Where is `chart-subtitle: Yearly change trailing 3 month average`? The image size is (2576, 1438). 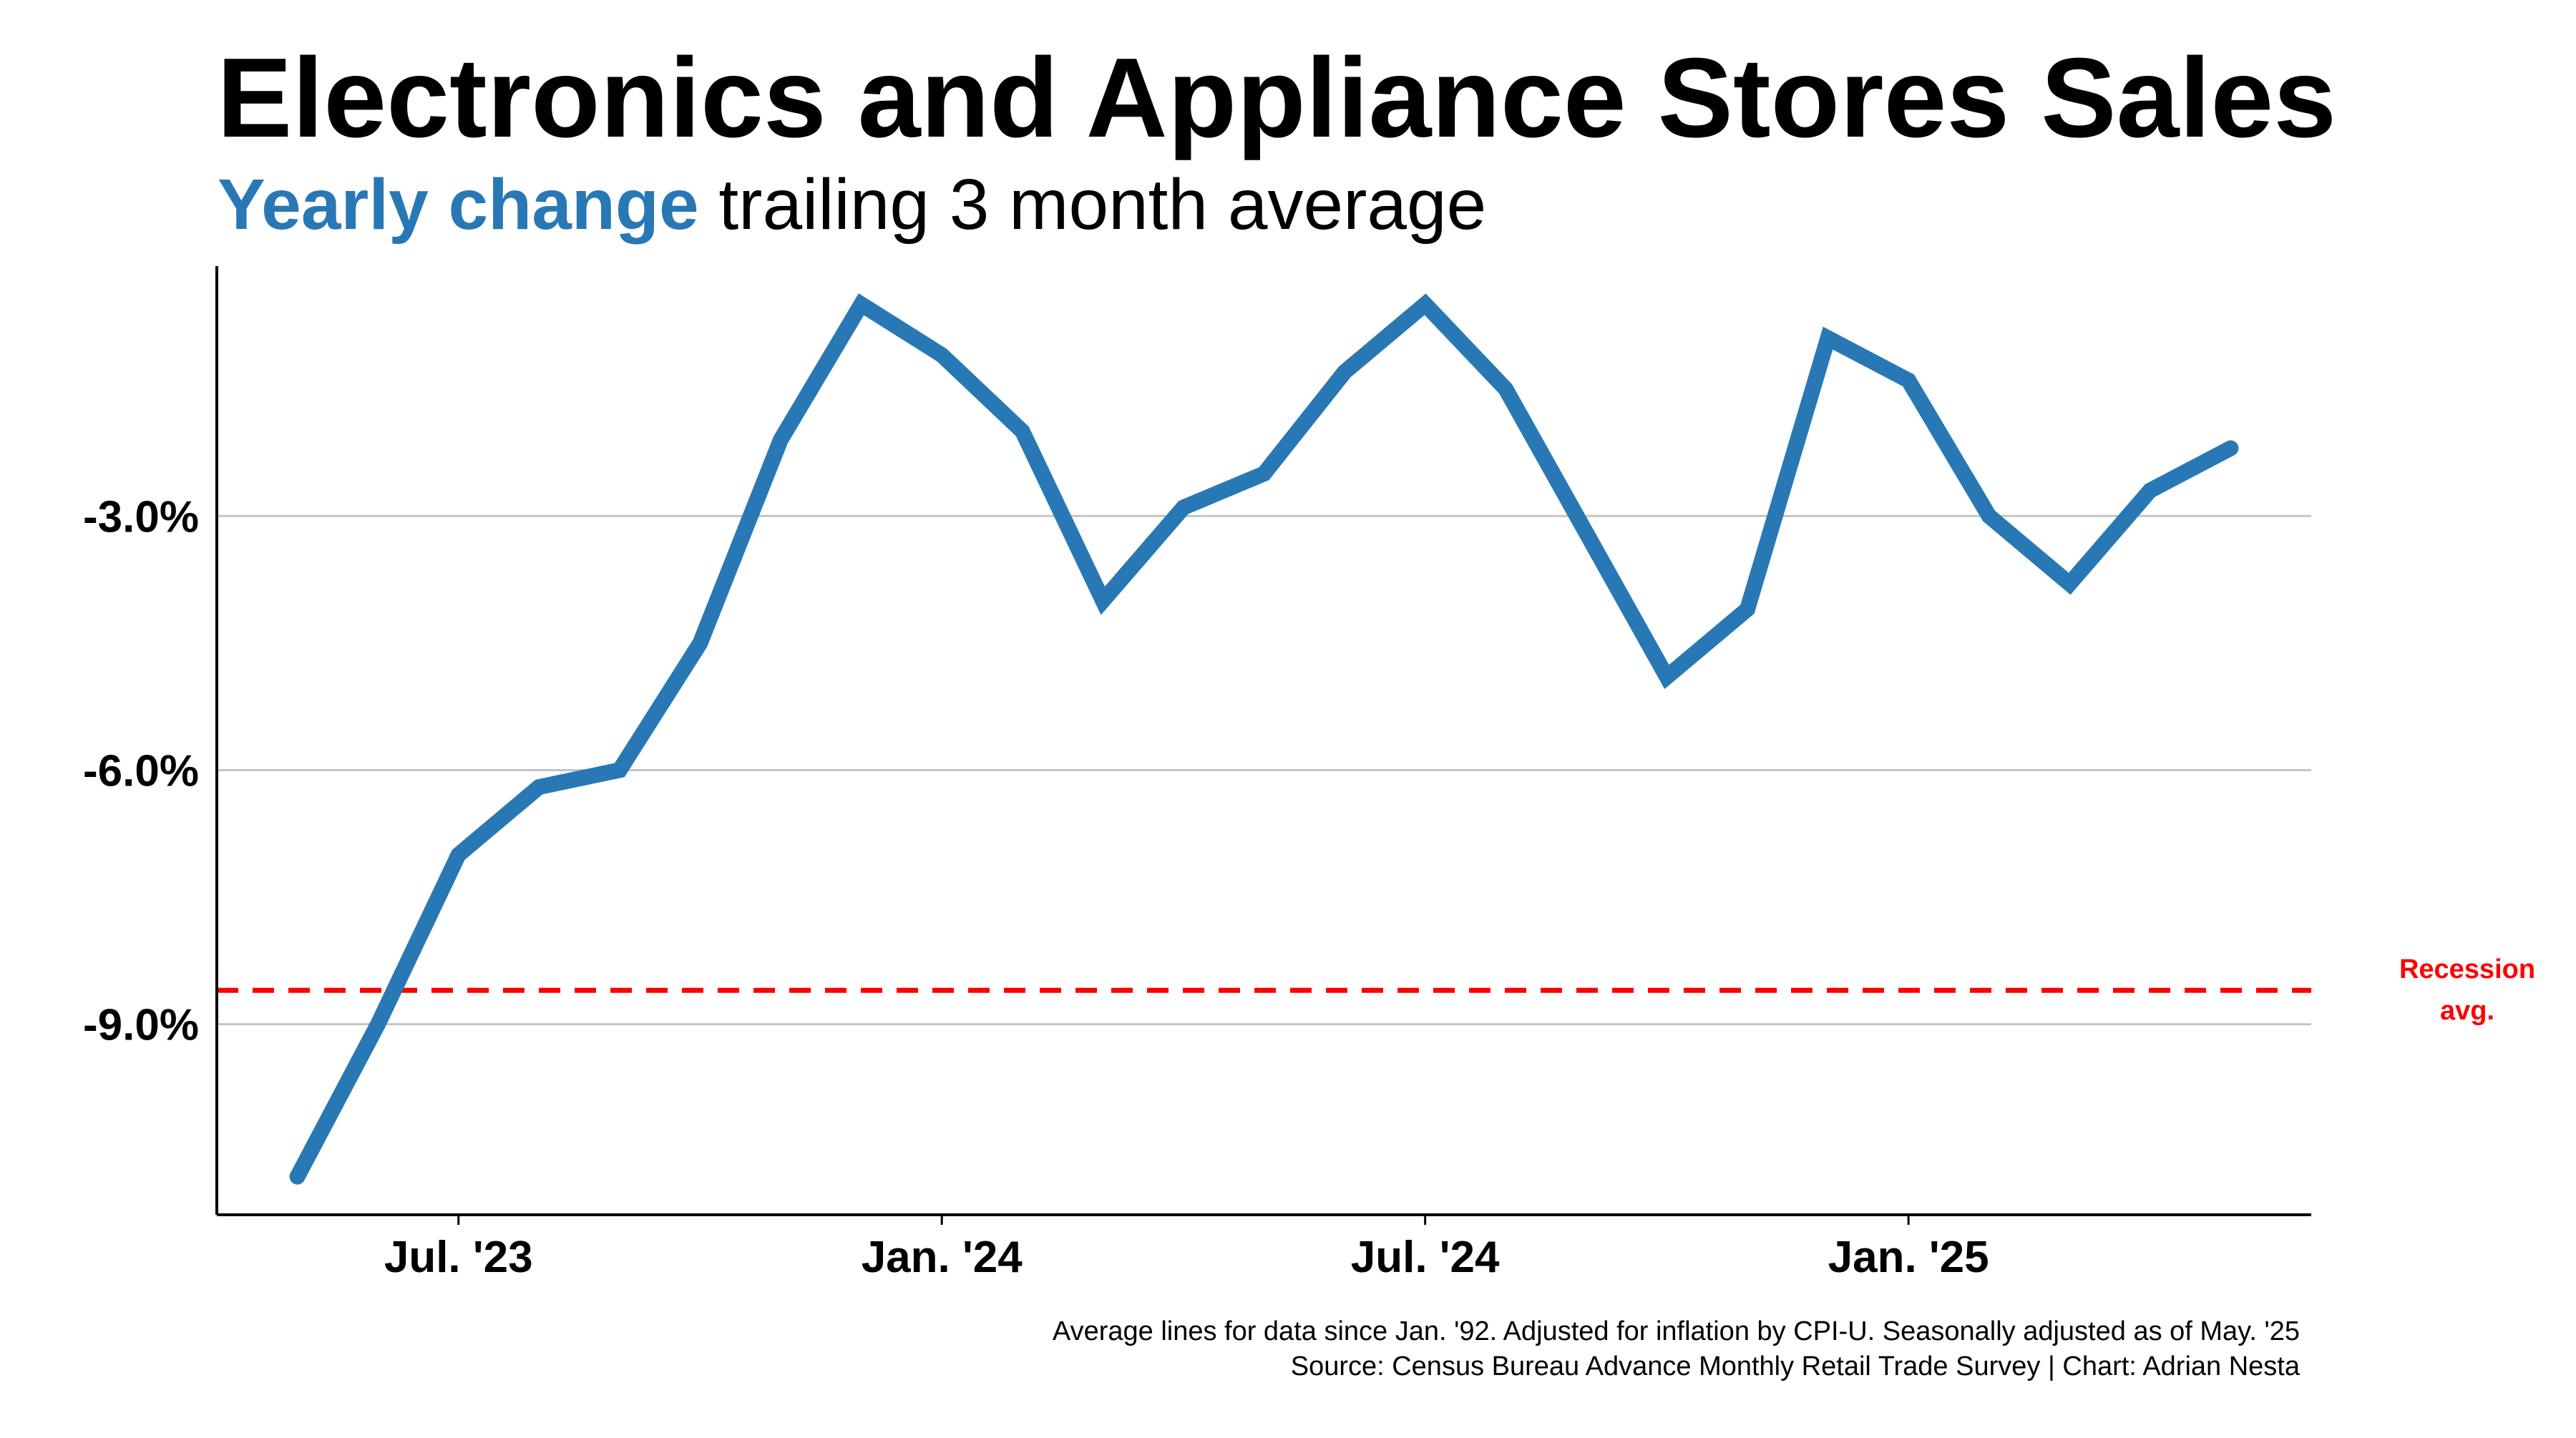 chart-subtitle: Yearly change trailing 3 month average is located at coordinates (852, 204).